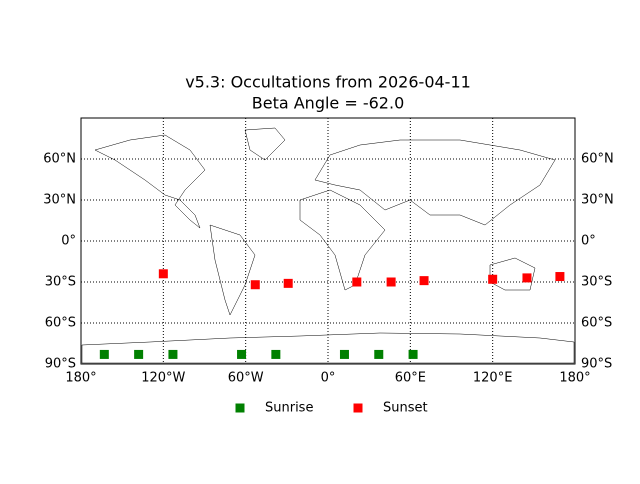 The width and height of the screenshot is (640, 484). I want to click on y-tick-label: 90°S, so click(60, 364).